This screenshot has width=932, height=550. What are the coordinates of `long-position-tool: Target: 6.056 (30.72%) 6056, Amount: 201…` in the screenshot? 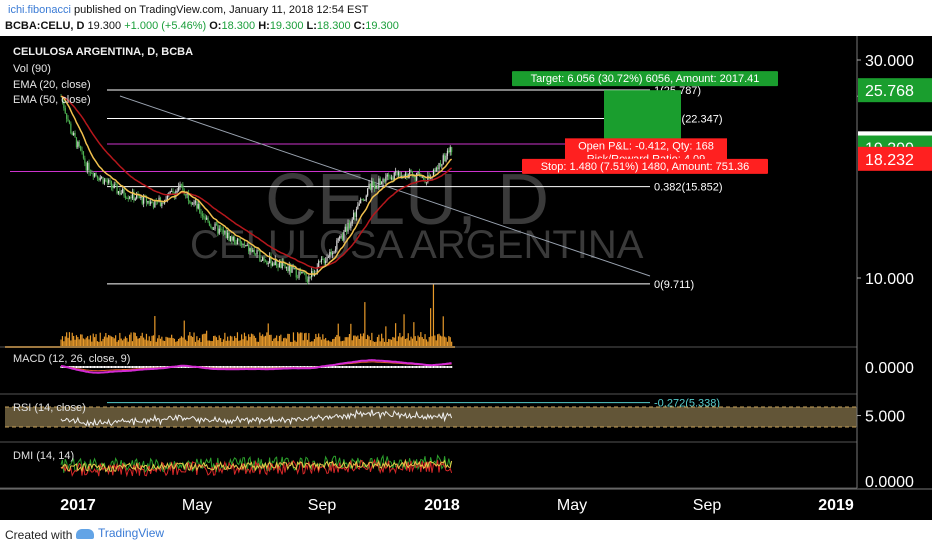 It's located at (645, 122).